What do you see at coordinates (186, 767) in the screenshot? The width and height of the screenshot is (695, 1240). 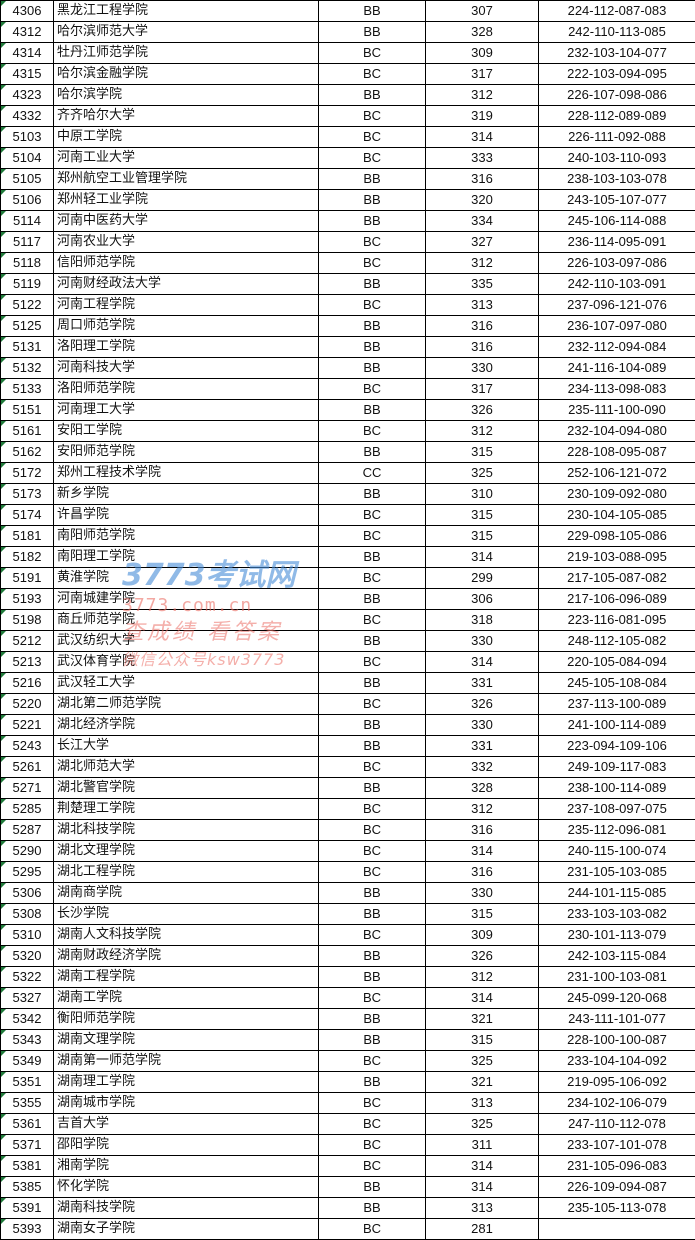 I see `school-name-cell: 湖北师范大学` at bounding box center [186, 767].